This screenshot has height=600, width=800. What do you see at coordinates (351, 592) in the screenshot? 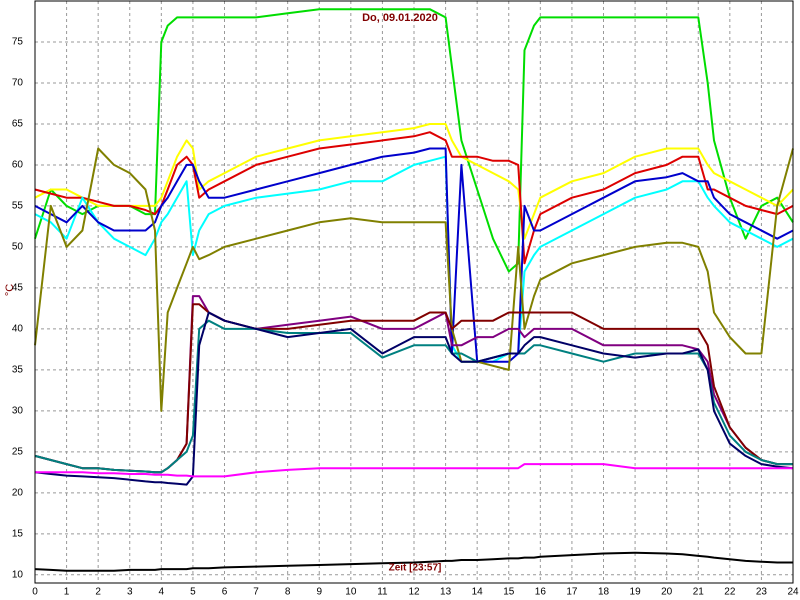
I see `x-tick-label: 10` at bounding box center [351, 592].